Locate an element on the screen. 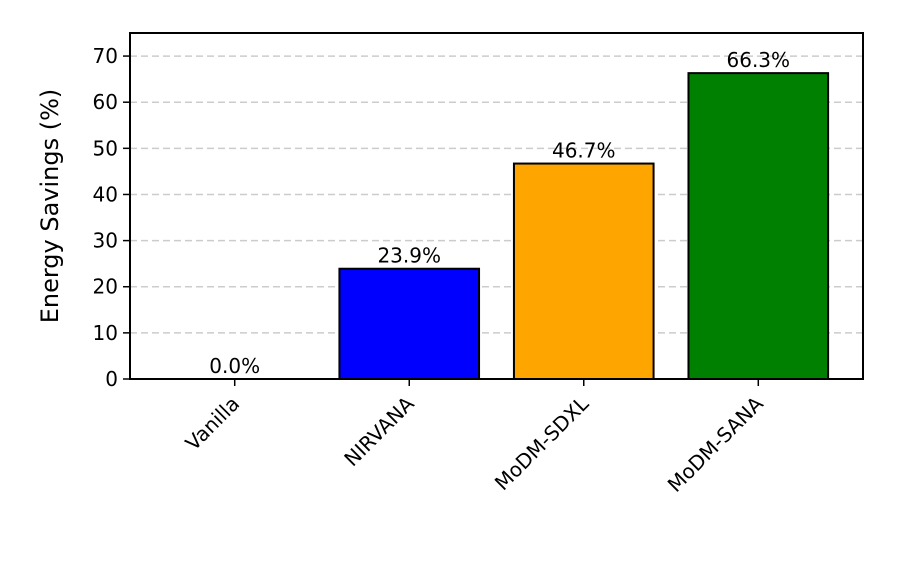 Image resolution: width=897 pixels, height=561 pixels. value-label: 66.3% is located at coordinates (759, 60).